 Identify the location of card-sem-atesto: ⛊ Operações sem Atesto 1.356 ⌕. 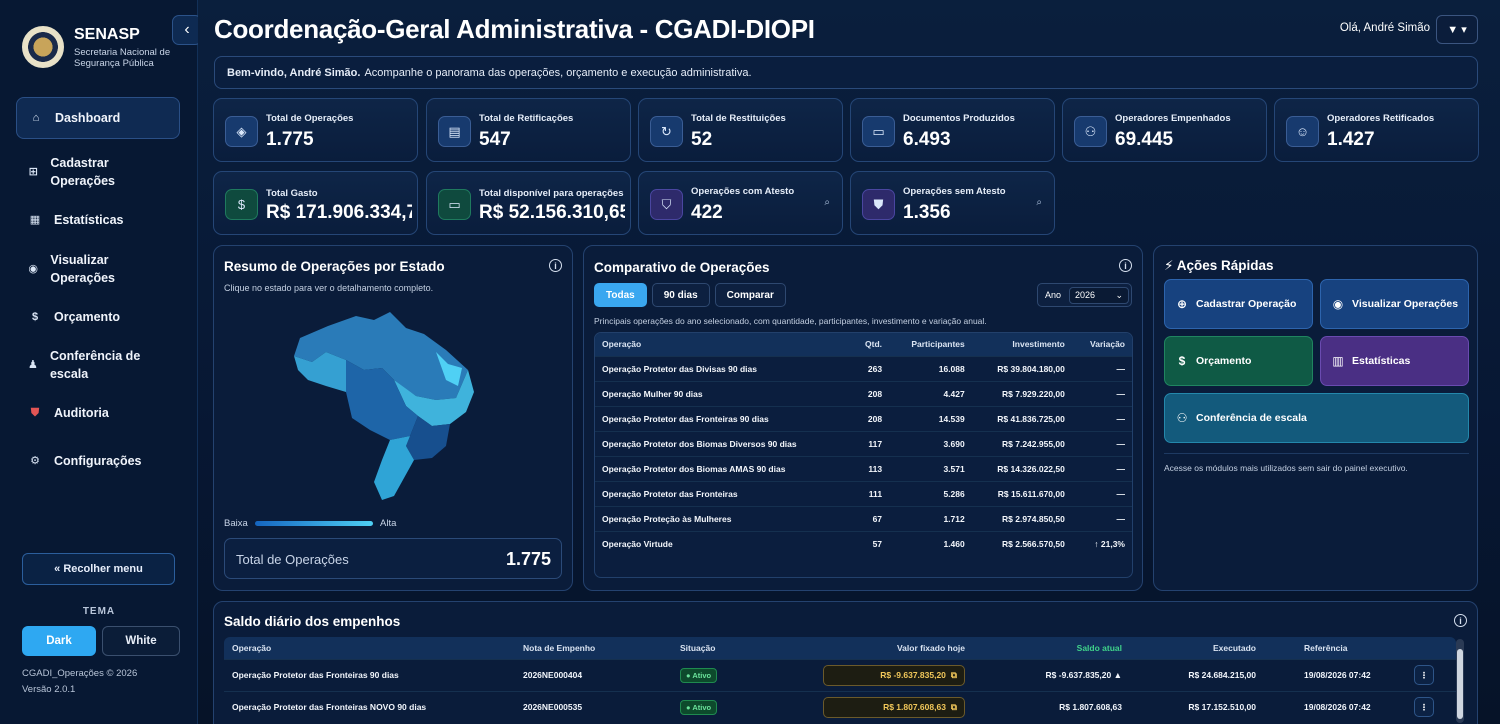
(952, 203).